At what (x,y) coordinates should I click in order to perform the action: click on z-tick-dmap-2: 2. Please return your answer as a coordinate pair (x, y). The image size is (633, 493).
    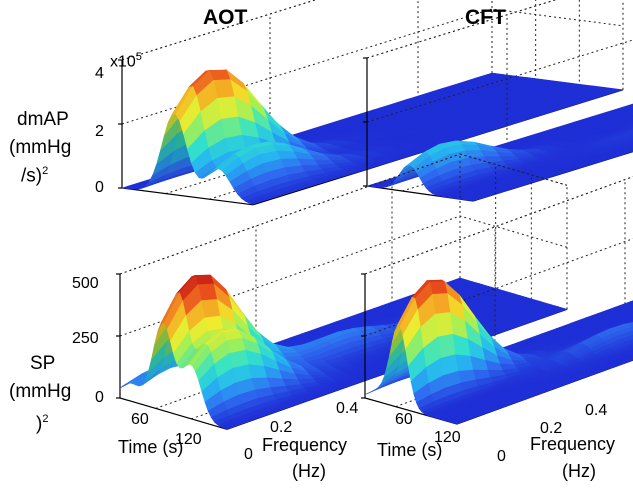
    Looking at the image, I should click on (99, 132).